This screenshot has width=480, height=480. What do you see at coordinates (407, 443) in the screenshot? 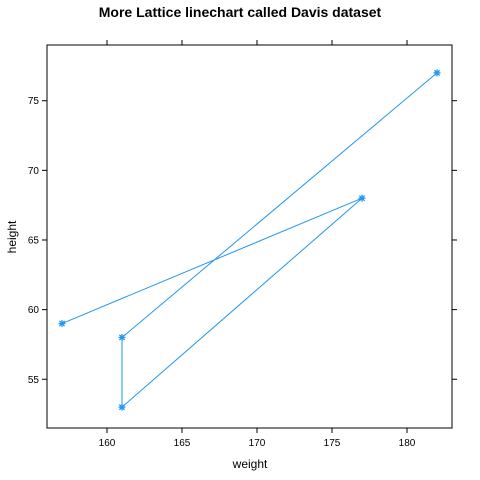
I see `x-tick-label: 180` at bounding box center [407, 443].